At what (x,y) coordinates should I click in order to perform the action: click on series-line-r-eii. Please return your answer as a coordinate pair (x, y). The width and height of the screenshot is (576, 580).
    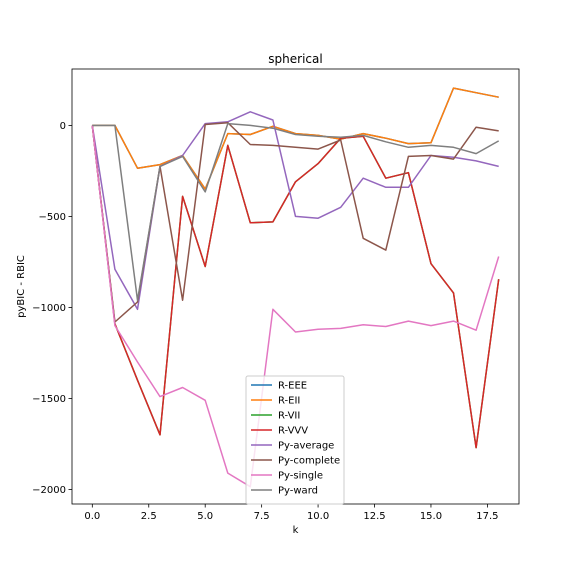
    Looking at the image, I should click on (295, 138).